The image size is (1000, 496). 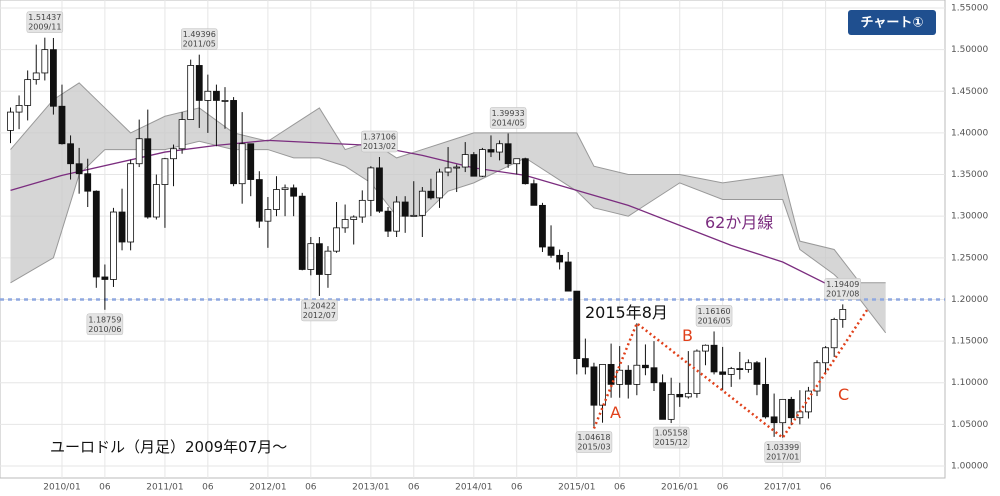 What do you see at coordinates (969, 92) in the screenshot?
I see `y-tick-label: 1.45000` at bounding box center [969, 92].